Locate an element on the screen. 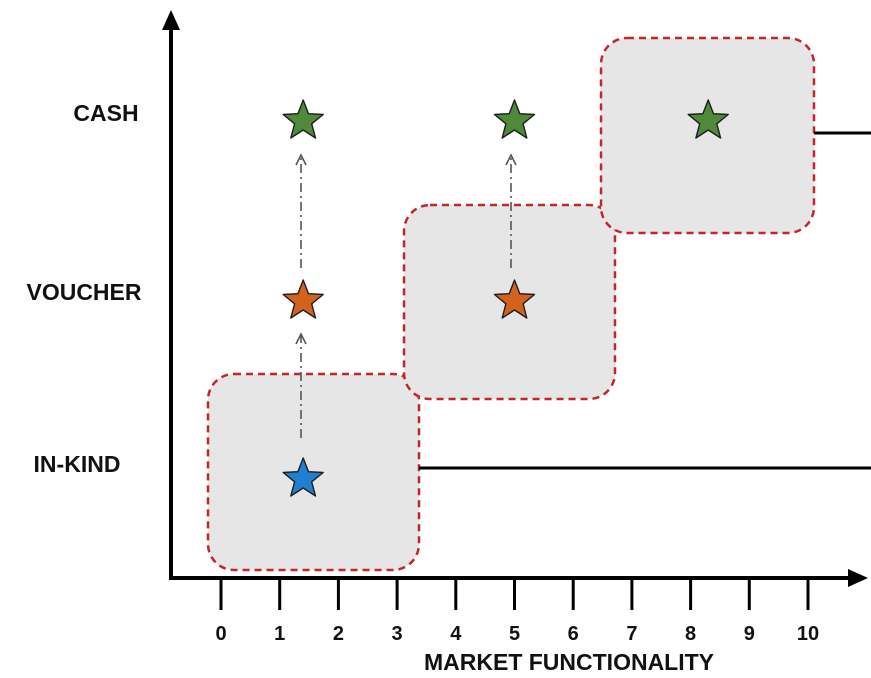 This screenshot has height=678, width=871. x-tick-label: 1 is located at coordinates (279, 634).